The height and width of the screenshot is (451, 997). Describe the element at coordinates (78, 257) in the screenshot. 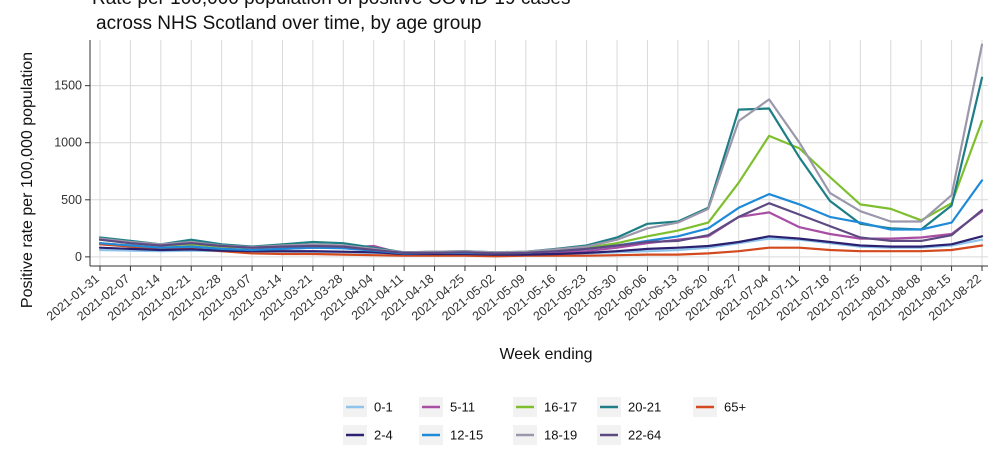

I see `y-tick-label: 0` at that location.